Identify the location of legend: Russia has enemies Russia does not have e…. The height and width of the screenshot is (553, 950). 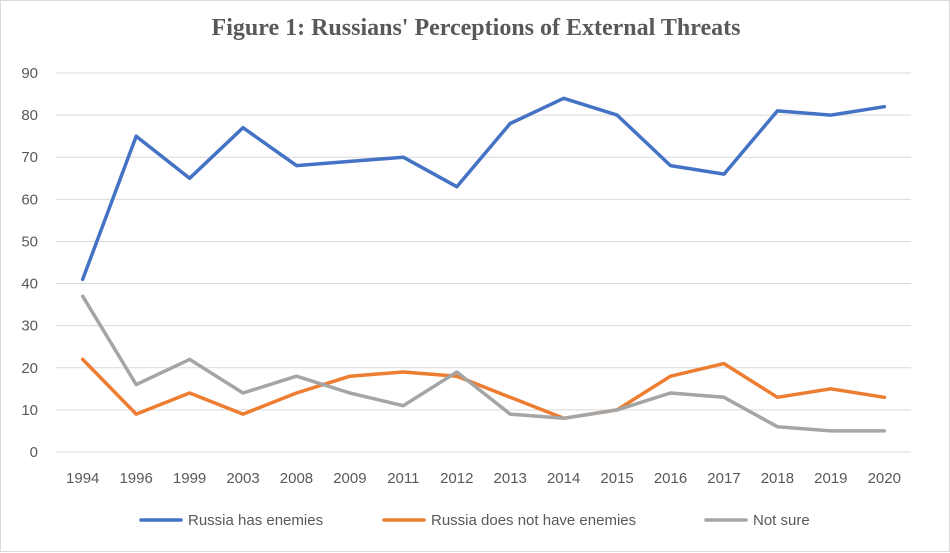
(474, 520).